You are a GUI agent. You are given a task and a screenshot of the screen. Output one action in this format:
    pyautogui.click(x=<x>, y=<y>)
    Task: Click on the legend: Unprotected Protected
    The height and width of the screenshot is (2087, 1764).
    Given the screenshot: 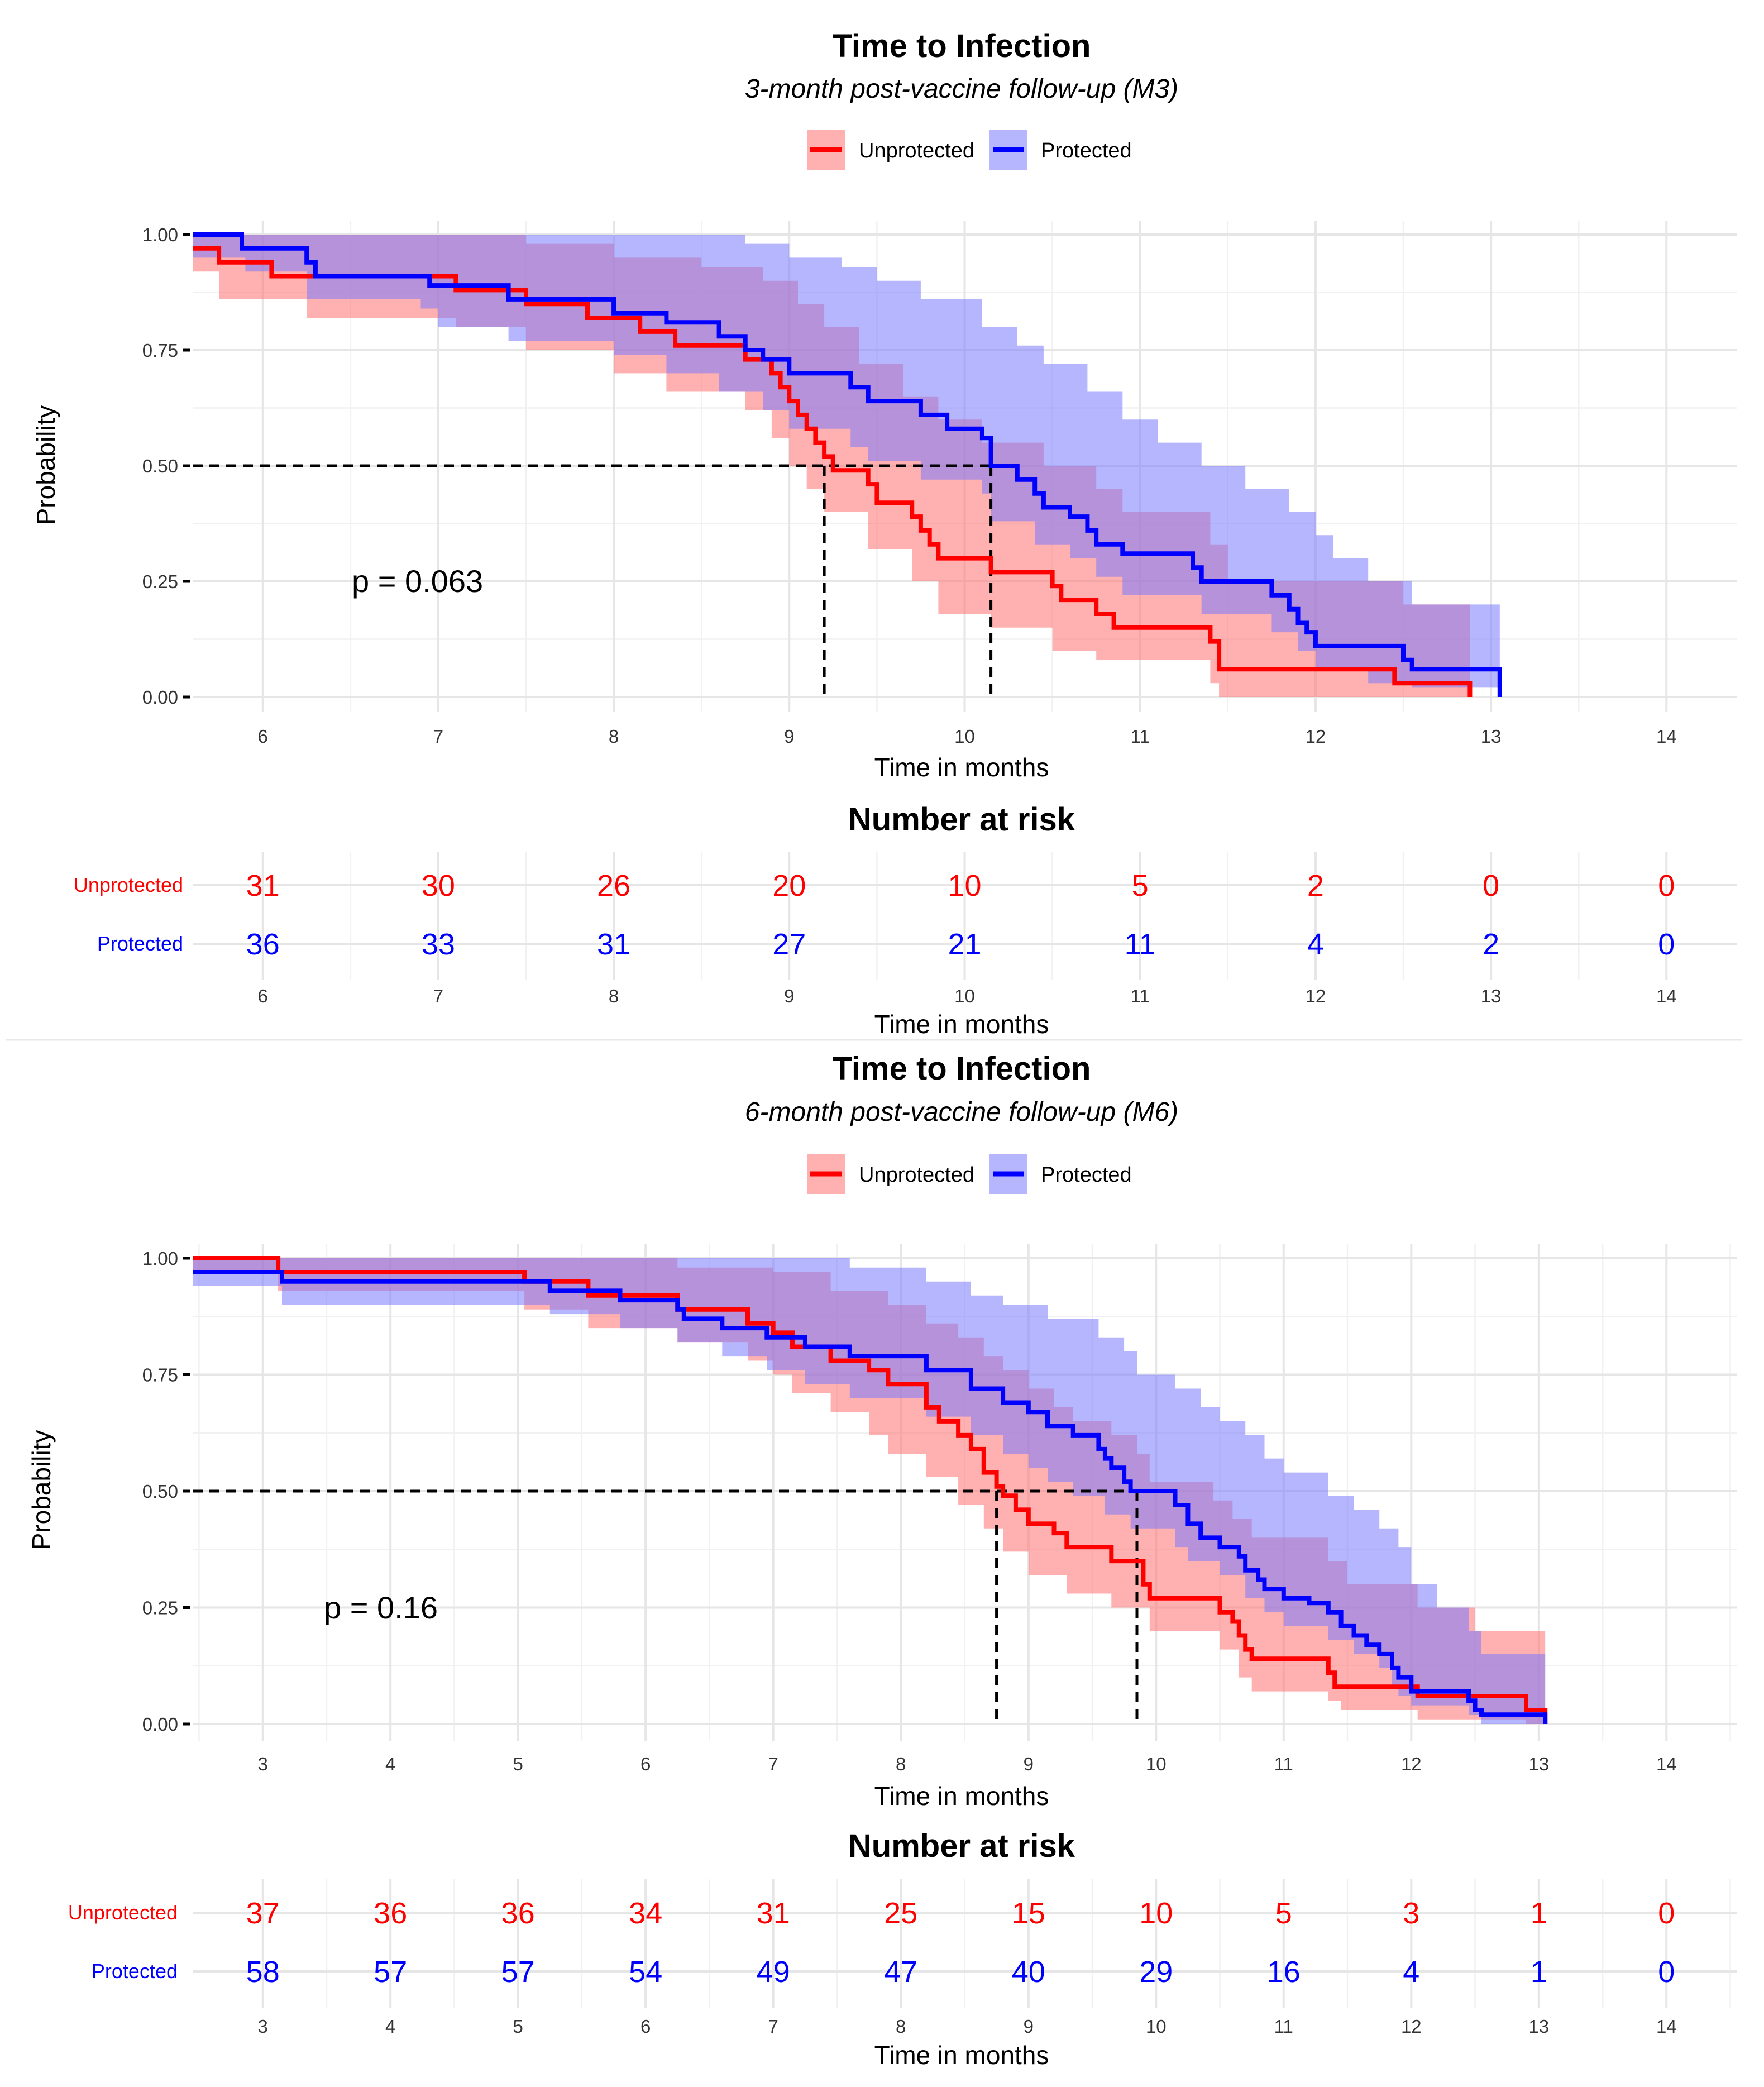 What is the action you would take?
    pyautogui.click(x=969, y=1174)
    